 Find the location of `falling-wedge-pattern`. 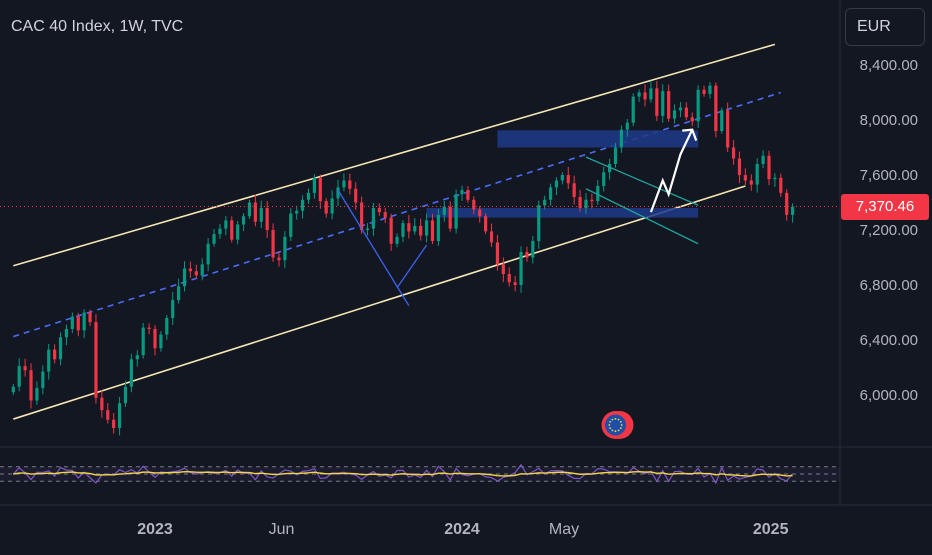

falling-wedge-pattern is located at coordinates (518, 231).